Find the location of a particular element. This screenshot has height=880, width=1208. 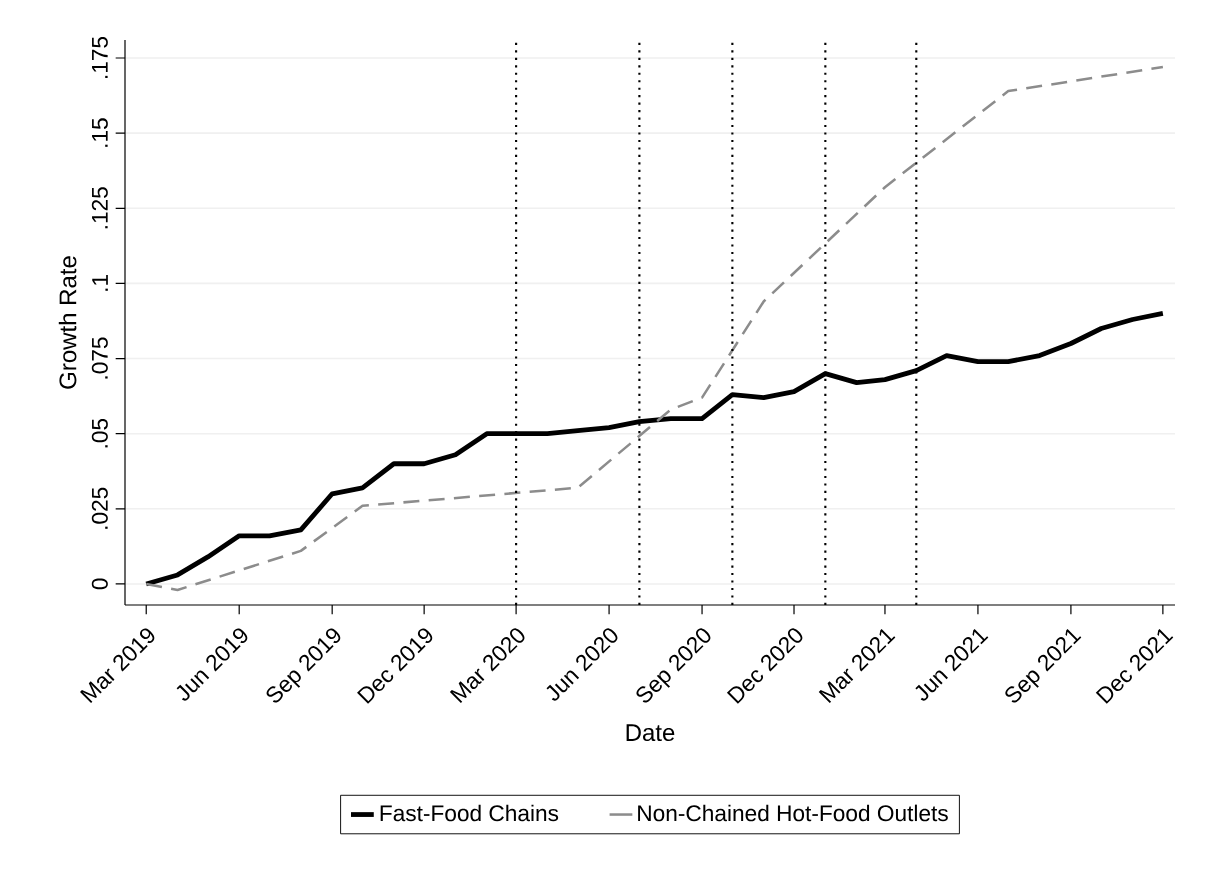

x-axis-title: Date is located at coordinates (650, 733).